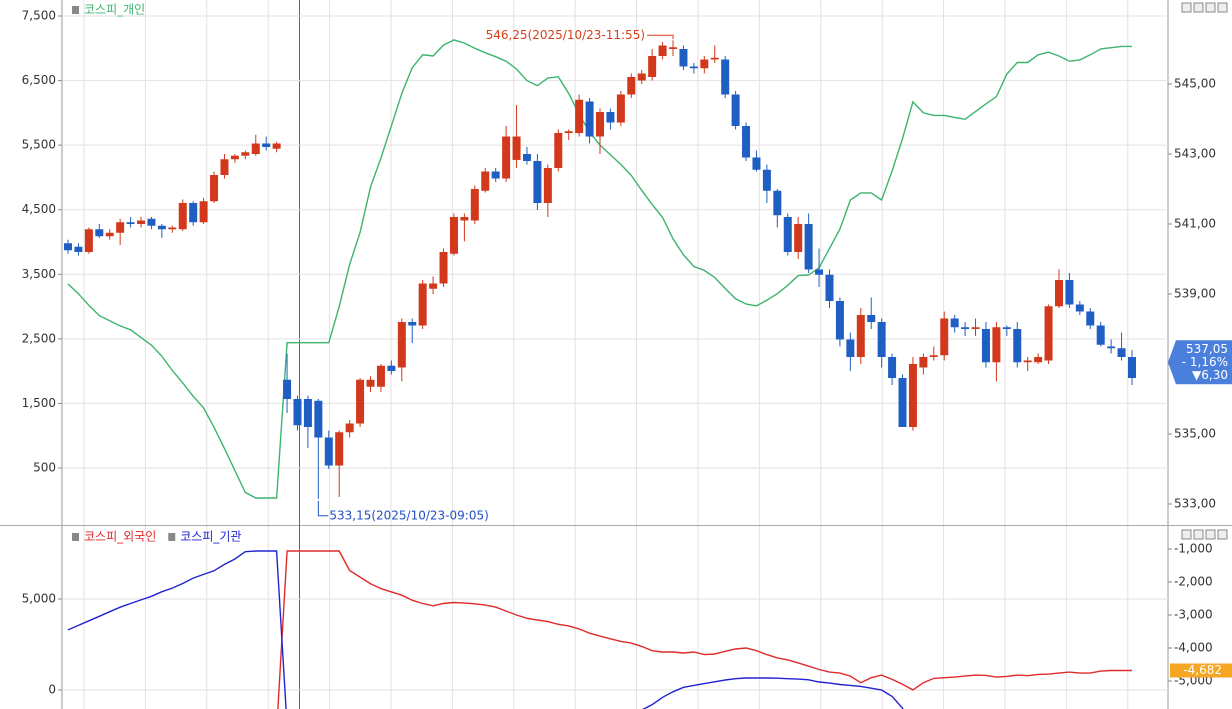 The image size is (1232, 709). I want to click on legend-label: 코스피_개인, so click(114, 10).